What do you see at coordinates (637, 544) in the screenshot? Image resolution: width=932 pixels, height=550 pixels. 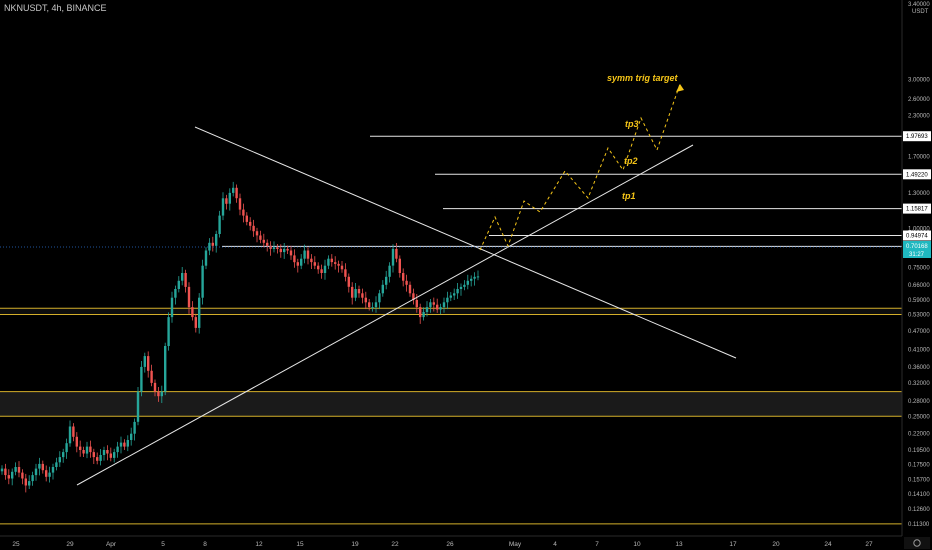 I see `time-tick-13: 10` at bounding box center [637, 544].